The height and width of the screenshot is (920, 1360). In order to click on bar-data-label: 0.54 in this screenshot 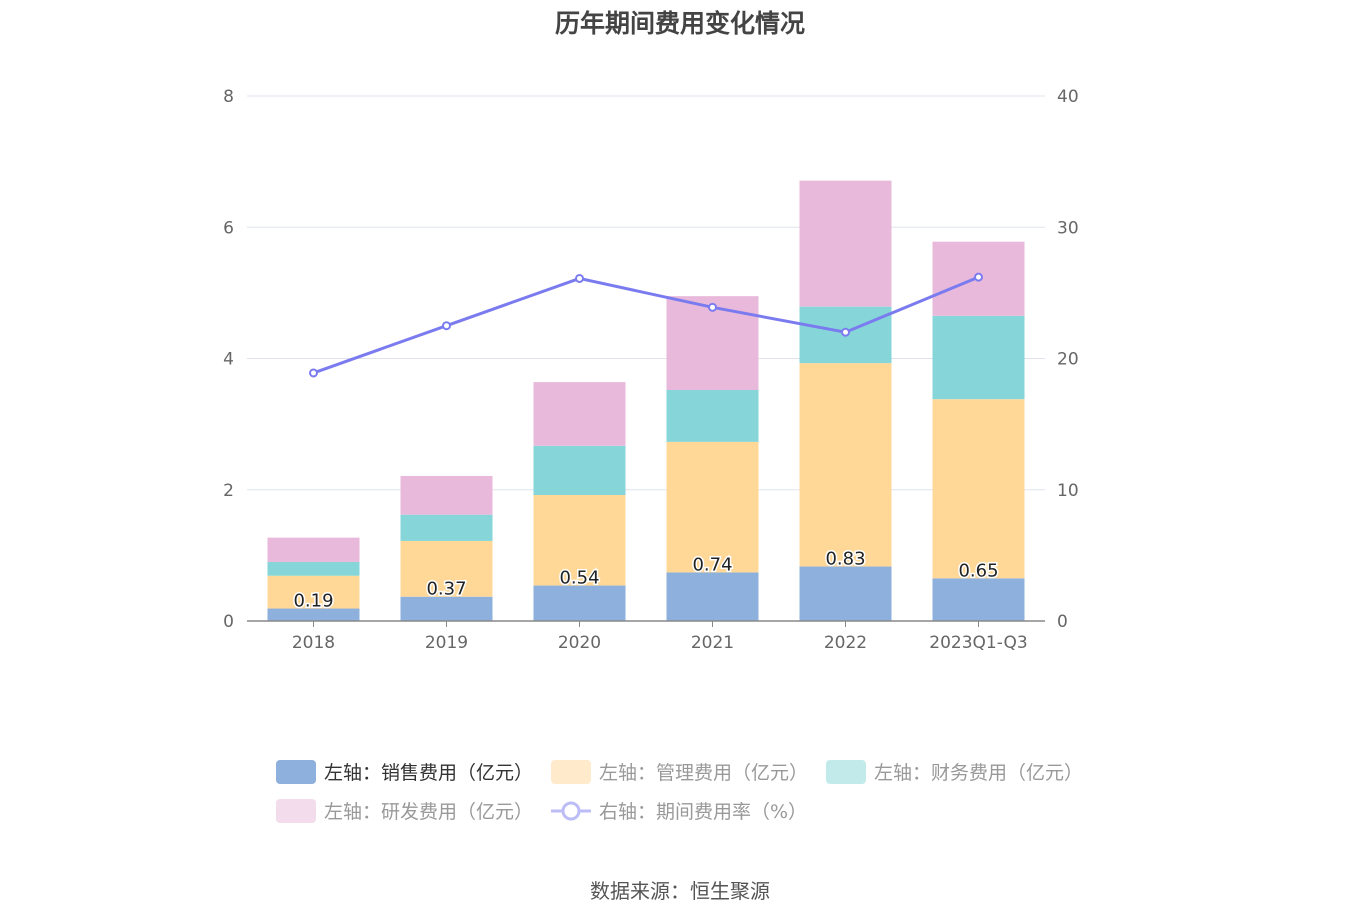, I will do `click(579, 578)`.